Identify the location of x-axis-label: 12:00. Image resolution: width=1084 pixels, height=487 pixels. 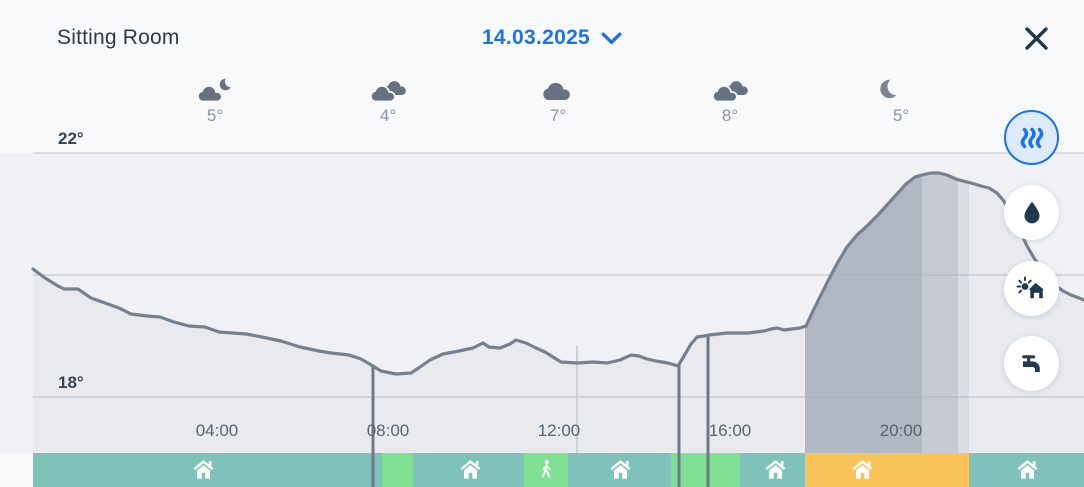
(559, 430).